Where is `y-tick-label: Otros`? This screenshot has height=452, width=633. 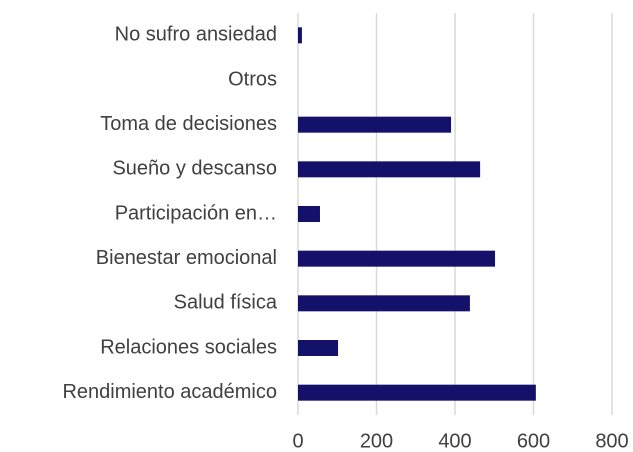
y-tick-label: Otros is located at coordinates (252, 79).